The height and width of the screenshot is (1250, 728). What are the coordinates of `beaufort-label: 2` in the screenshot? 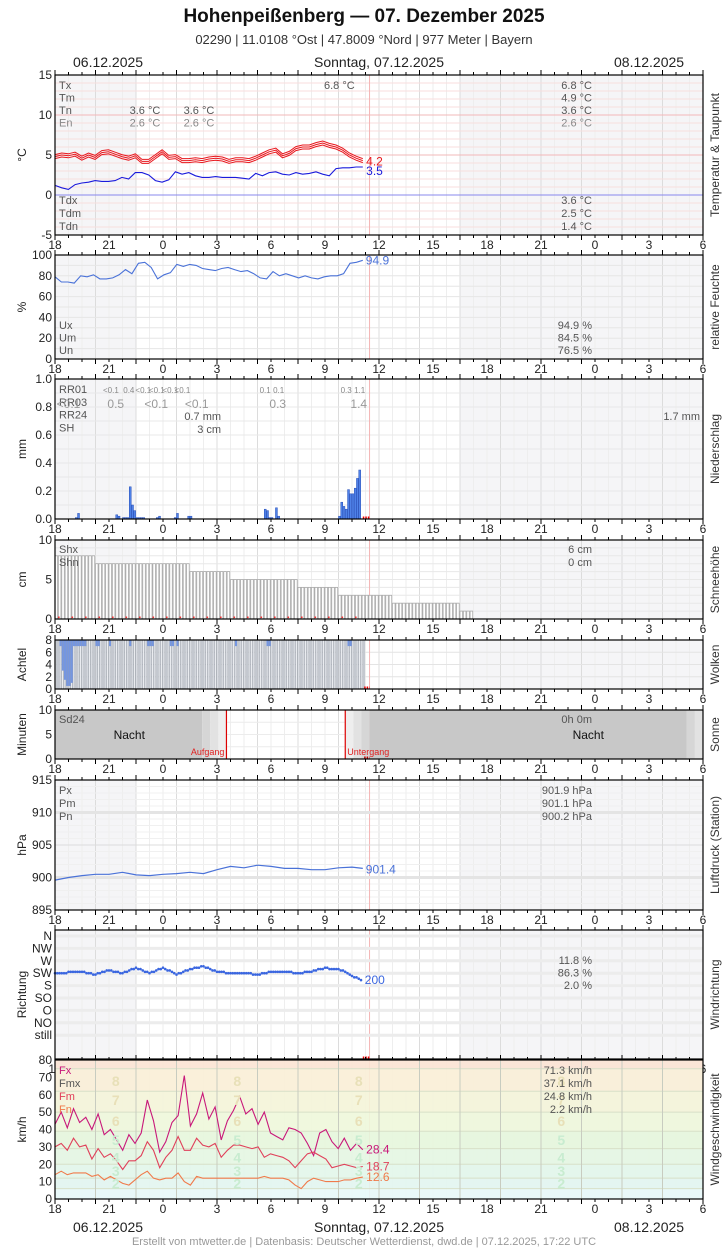 It's located at (116, 1183).